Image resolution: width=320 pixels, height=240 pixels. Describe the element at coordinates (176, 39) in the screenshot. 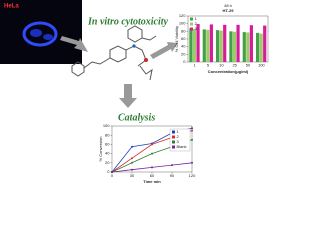

I see `y-axis-label: % Cell Viability` at that location.